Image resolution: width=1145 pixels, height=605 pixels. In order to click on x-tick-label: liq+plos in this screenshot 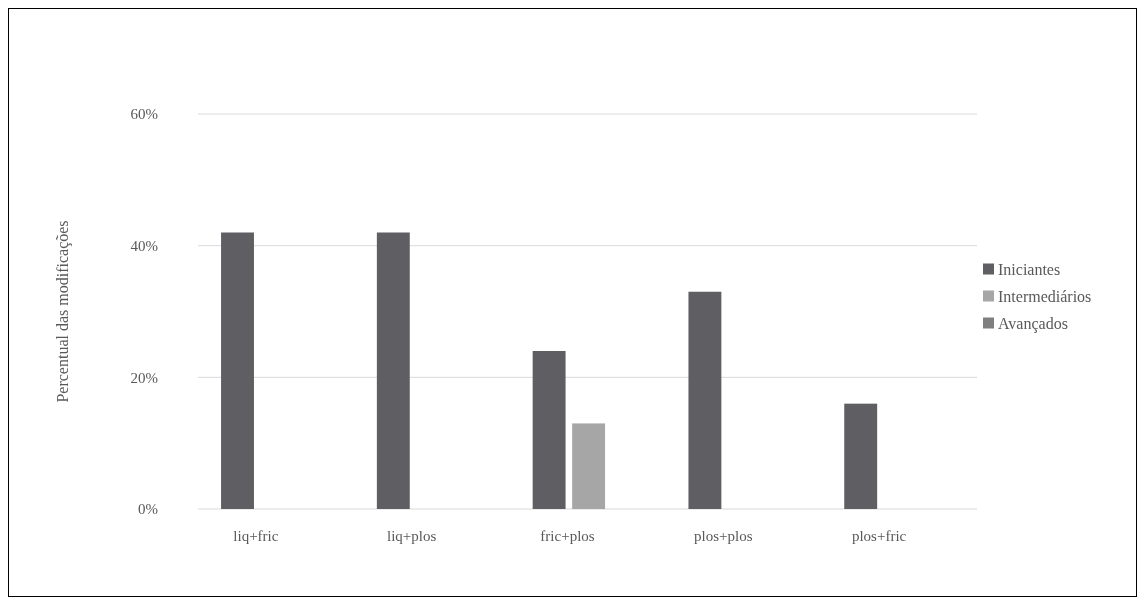, I will do `click(412, 536)`.